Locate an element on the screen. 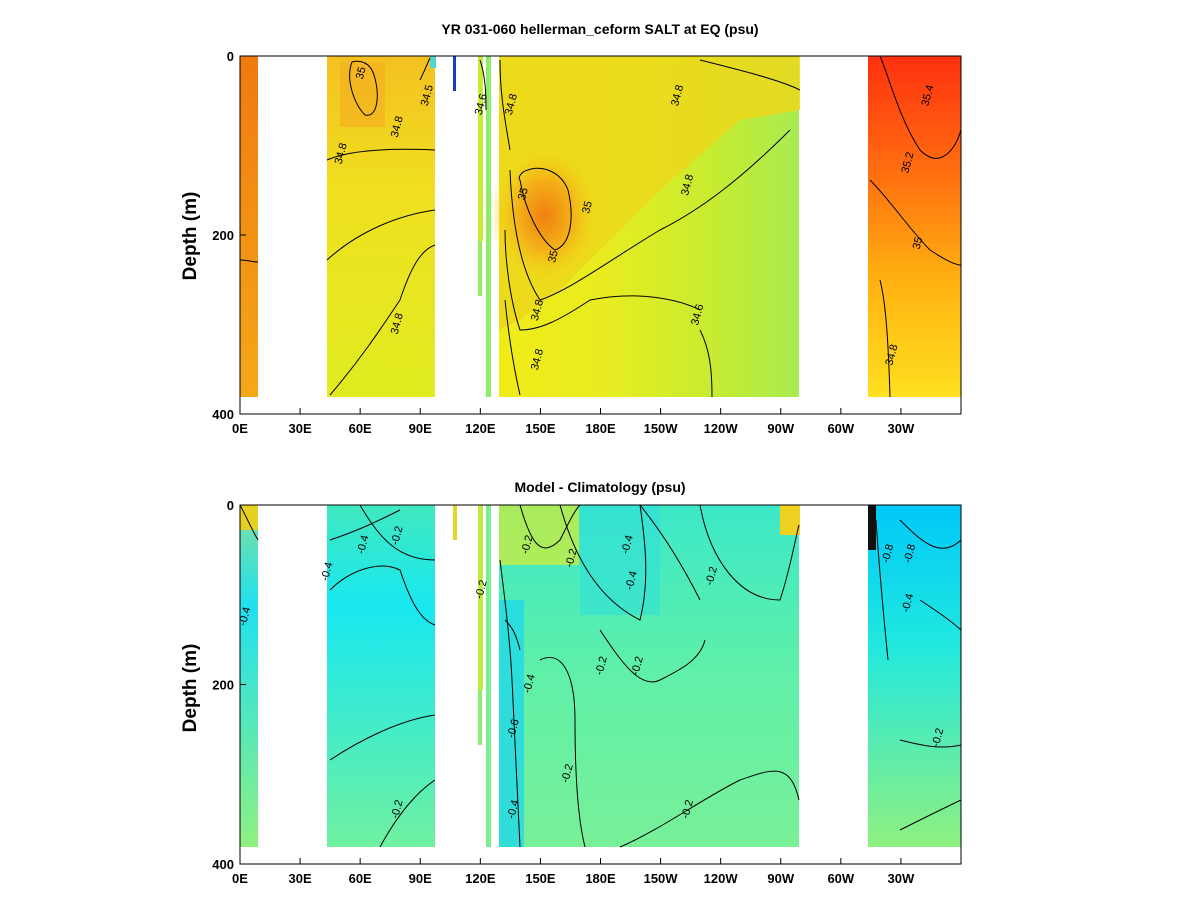 Image resolution: width=1200 pixels, height=900 pixels. contour-label: 35.4 is located at coordinates (927, 96).